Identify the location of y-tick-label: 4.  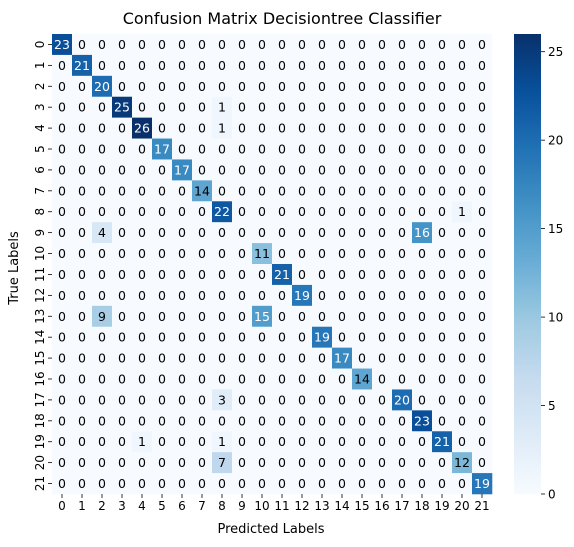
(40, 128).